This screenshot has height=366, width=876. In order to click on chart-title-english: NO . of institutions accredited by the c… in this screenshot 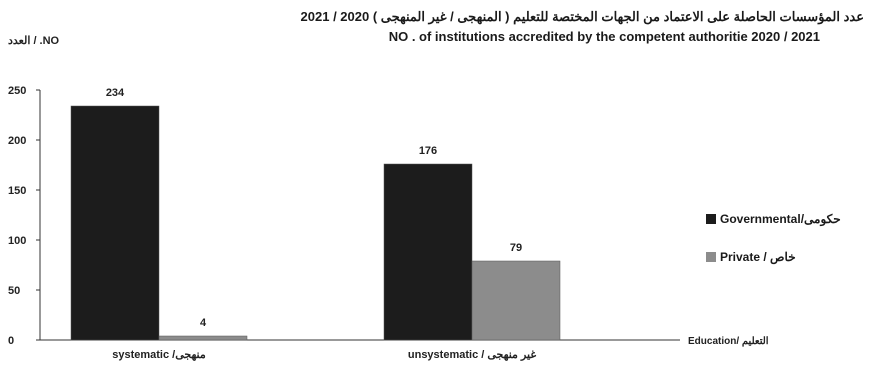, I will do `click(604, 36)`.